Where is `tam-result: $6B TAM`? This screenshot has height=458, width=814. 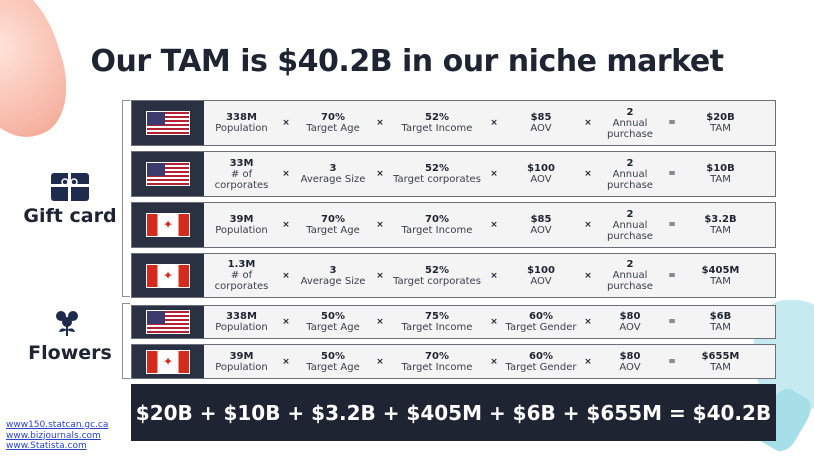
tam-result: $6B TAM is located at coordinates (720, 322).